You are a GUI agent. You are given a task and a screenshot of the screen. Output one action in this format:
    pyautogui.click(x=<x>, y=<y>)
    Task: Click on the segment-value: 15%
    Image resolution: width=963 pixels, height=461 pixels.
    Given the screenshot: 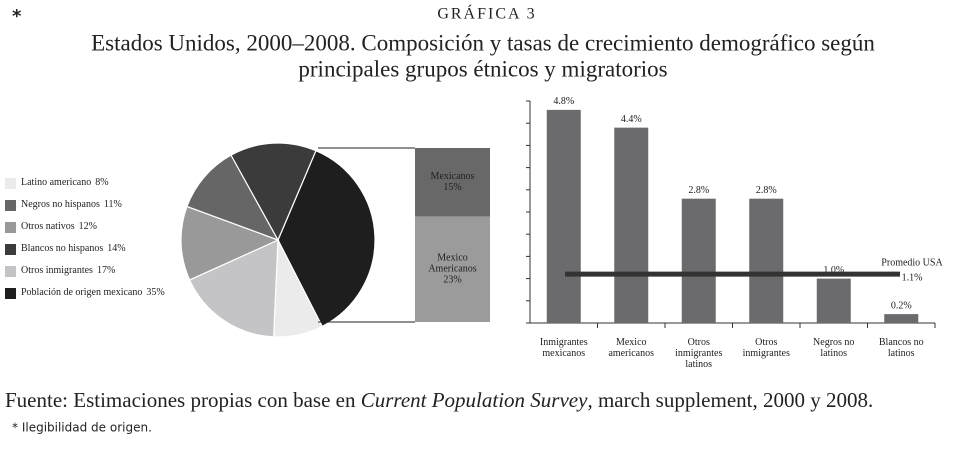 What is the action you would take?
    pyautogui.click(x=452, y=187)
    